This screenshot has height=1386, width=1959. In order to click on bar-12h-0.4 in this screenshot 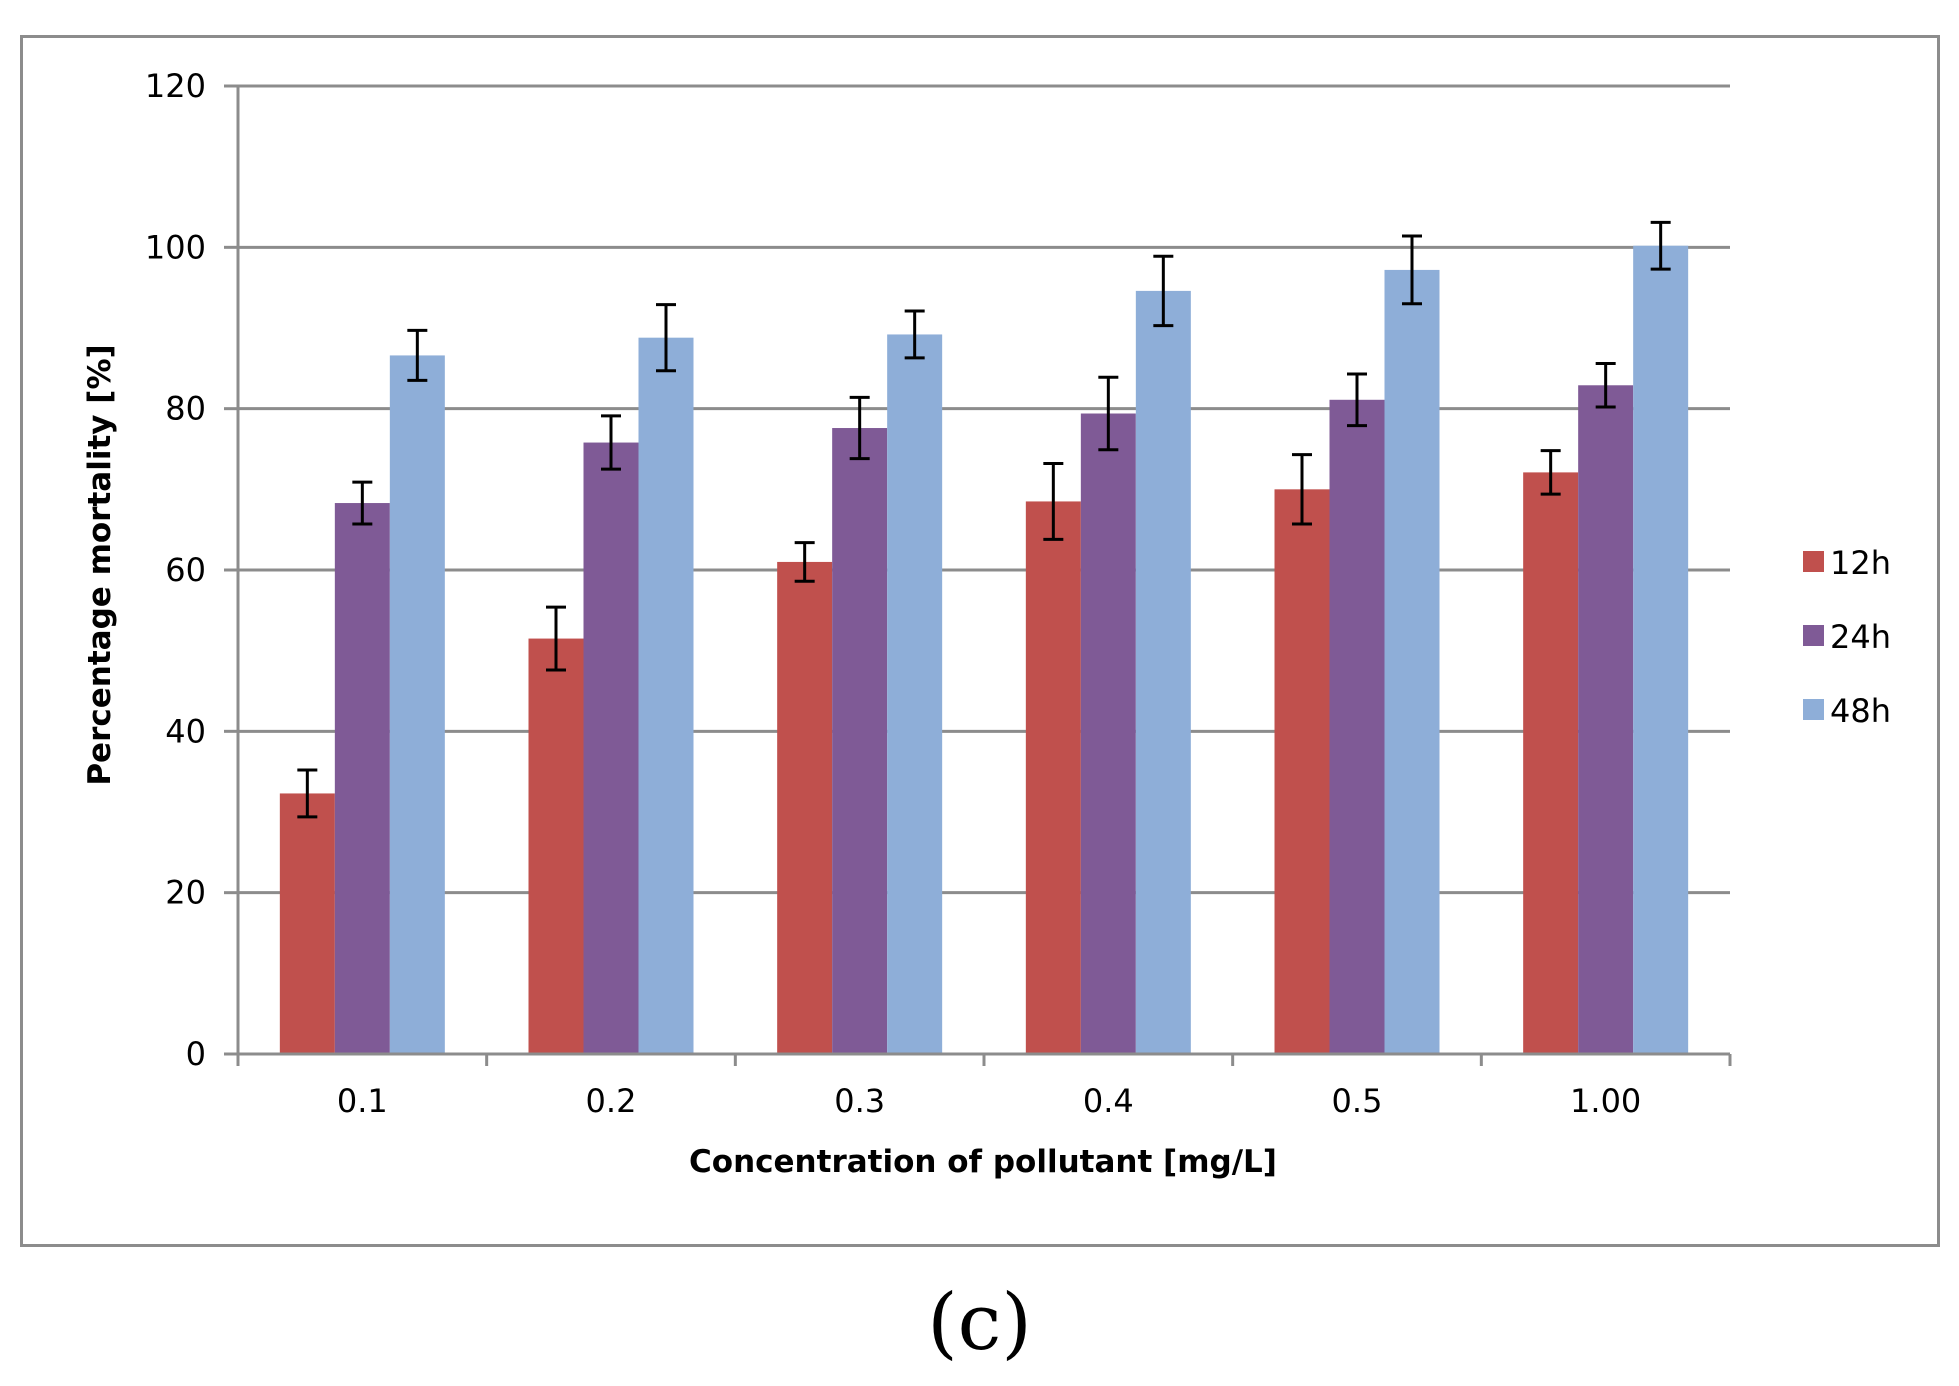, I will do `click(1053, 777)`.